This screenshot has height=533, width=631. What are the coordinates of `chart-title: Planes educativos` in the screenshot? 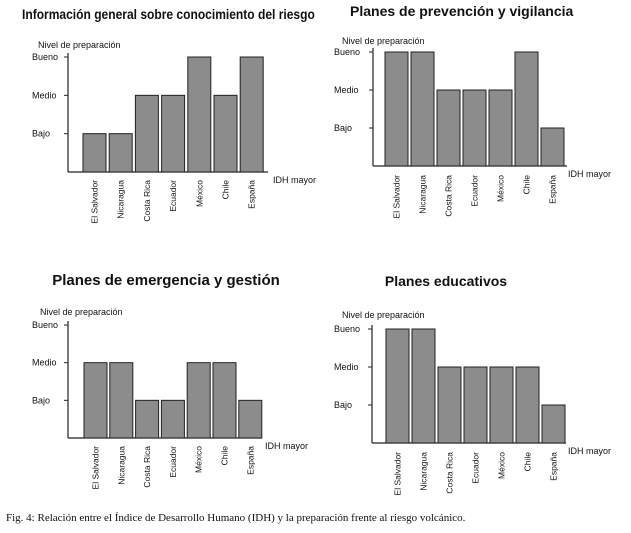 It's located at (446, 281).